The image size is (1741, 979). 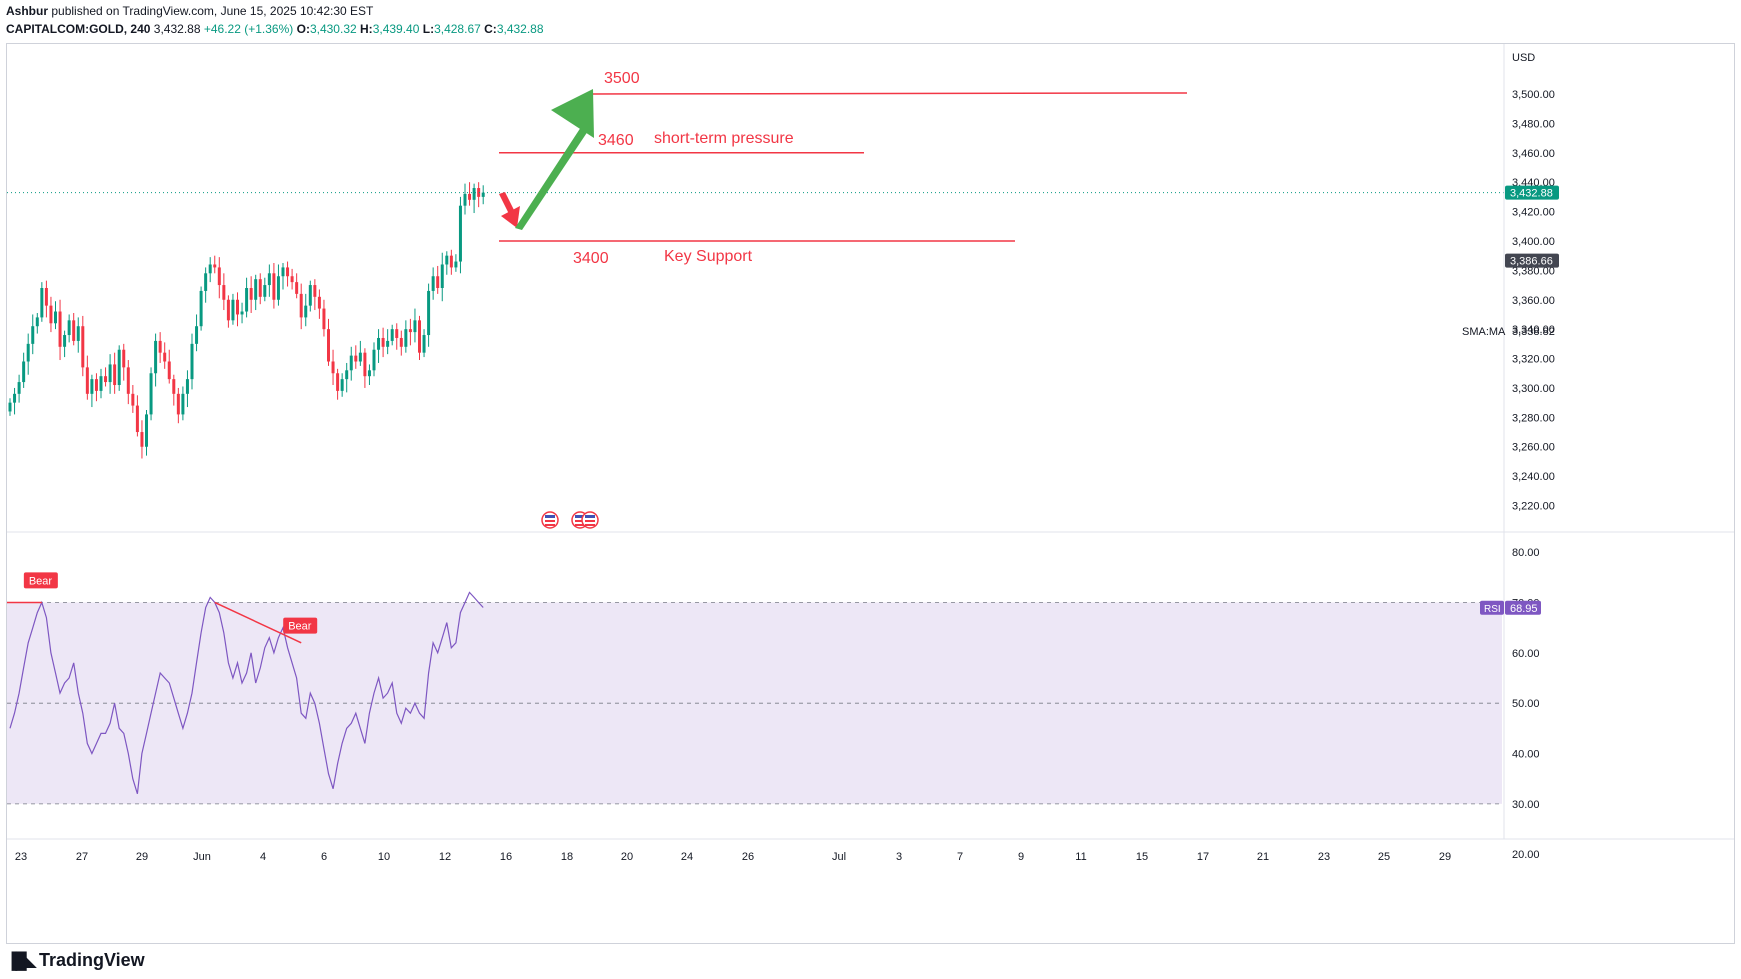 What do you see at coordinates (333, 29) in the screenshot?
I see `open-value: 3,430.32` at bounding box center [333, 29].